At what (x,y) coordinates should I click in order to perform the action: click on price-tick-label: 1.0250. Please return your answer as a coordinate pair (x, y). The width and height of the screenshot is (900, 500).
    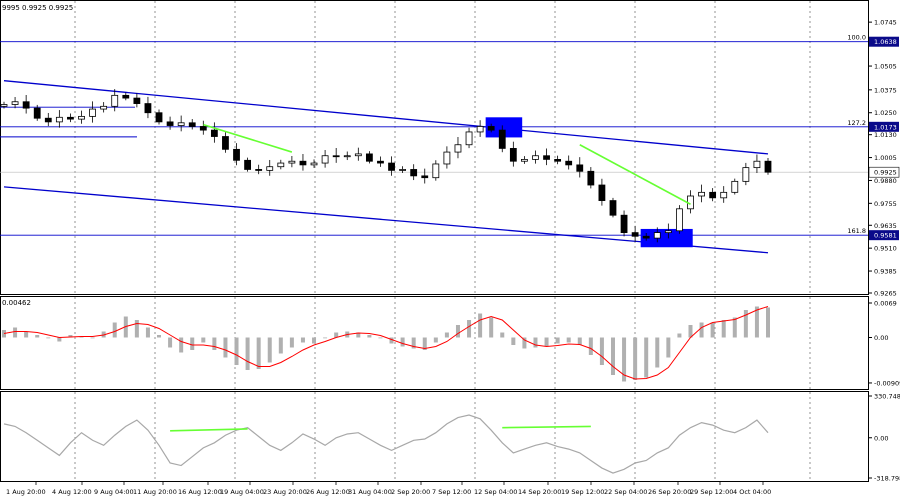
    Looking at the image, I should click on (885, 113).